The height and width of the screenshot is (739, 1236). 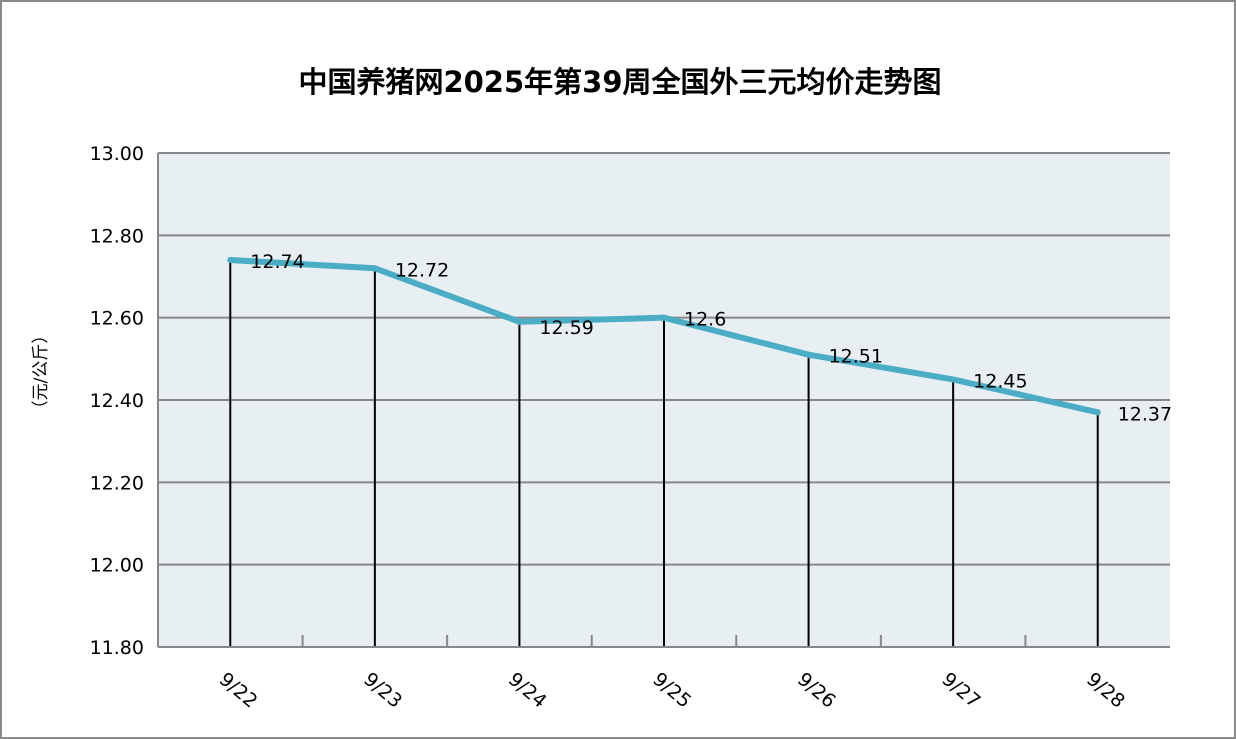 I want to click on x-tick-label: 9/22, so click(x=238, y=690).